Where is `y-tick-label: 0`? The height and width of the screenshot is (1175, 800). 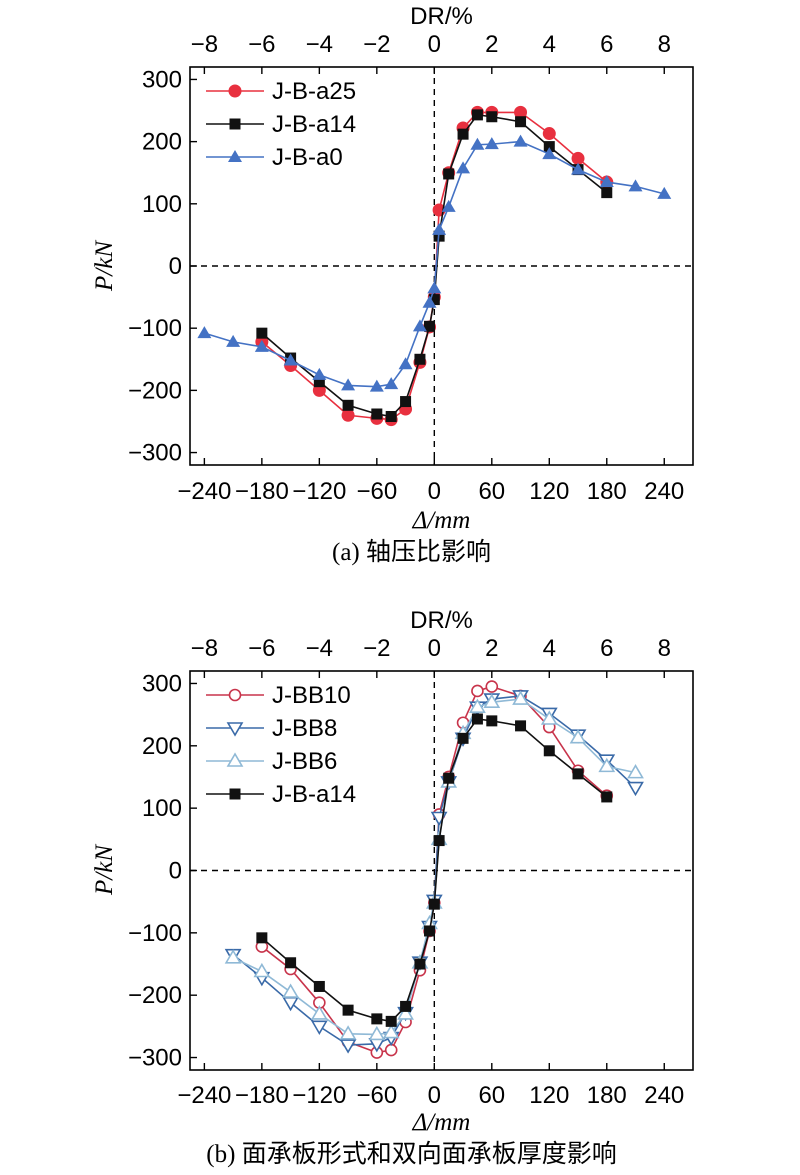
y-tick-label: 0 is located at coordinates (175, 871).